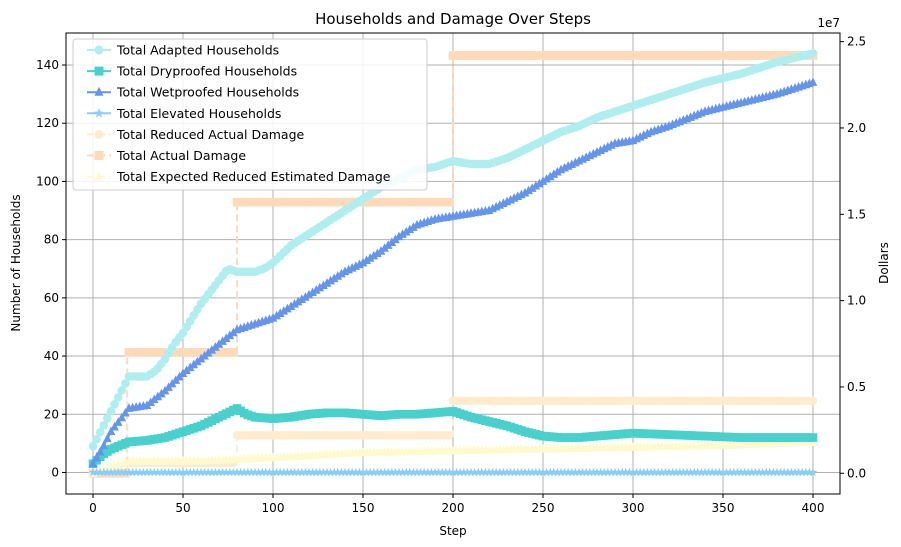  Describe the element at coordinates (51, 298) in the screenshot. I see `y-tick-label: 60` at that location.